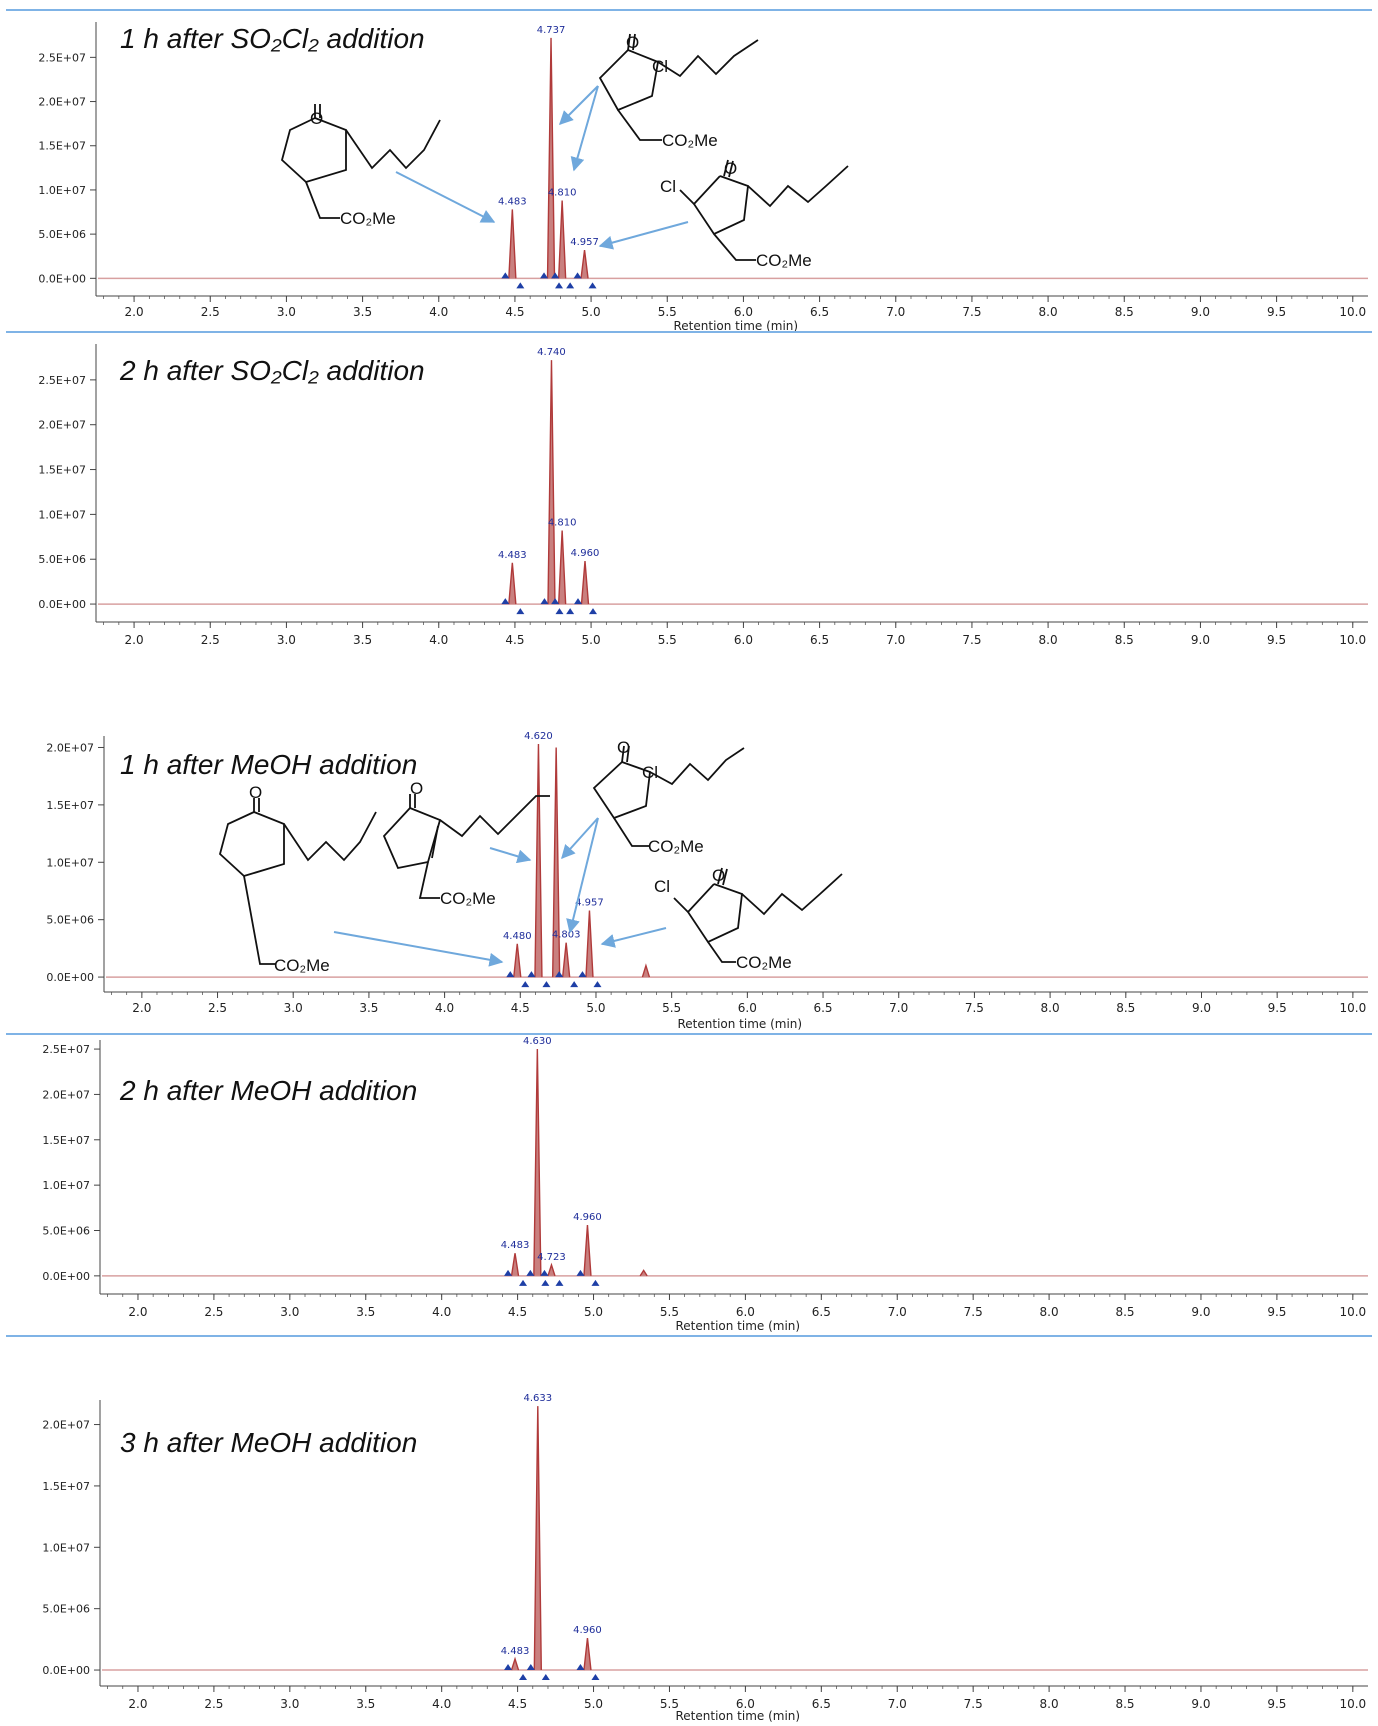 The image size is (1378, 1726). What do you see at coordinates (589, 902) in the screenshot?
I see `peak-label: 4.957` at bounding box center [589, 902].